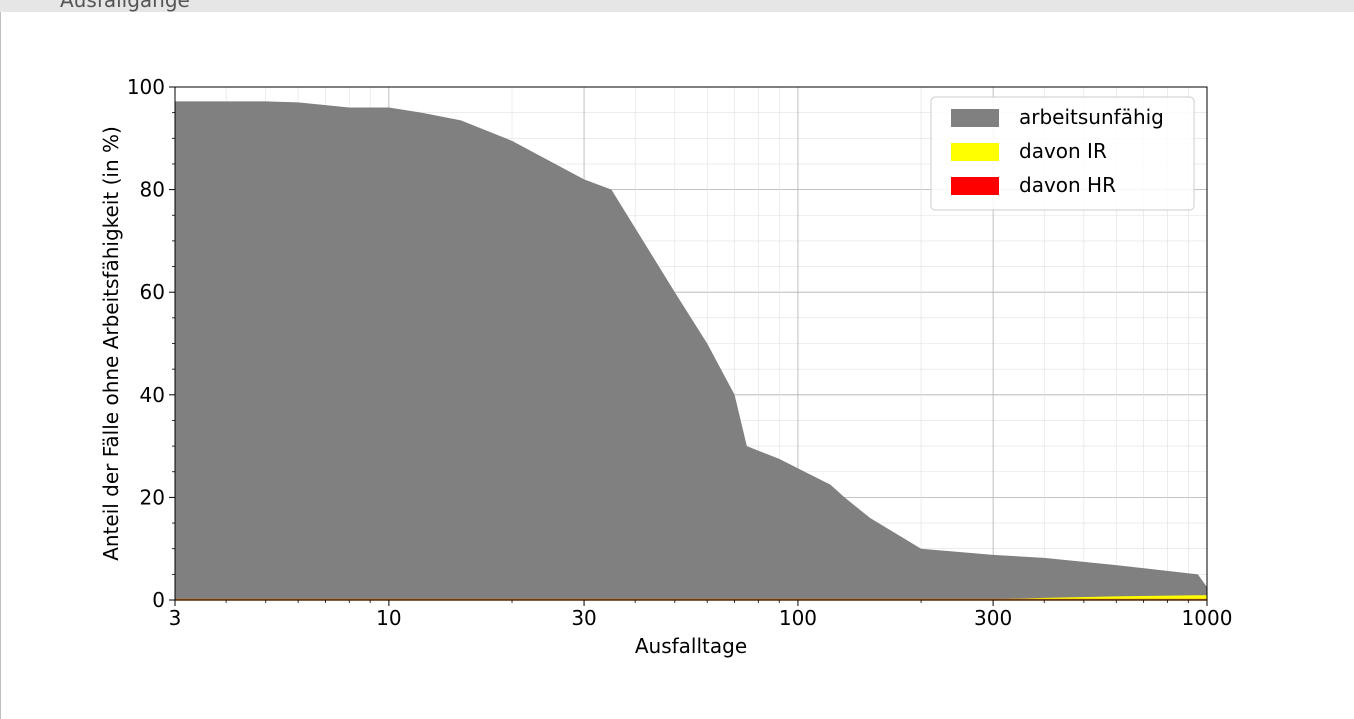  Describe the element at coordinates (993, 618) in the screenshot. I see `x-tick-label: 300` at that location.